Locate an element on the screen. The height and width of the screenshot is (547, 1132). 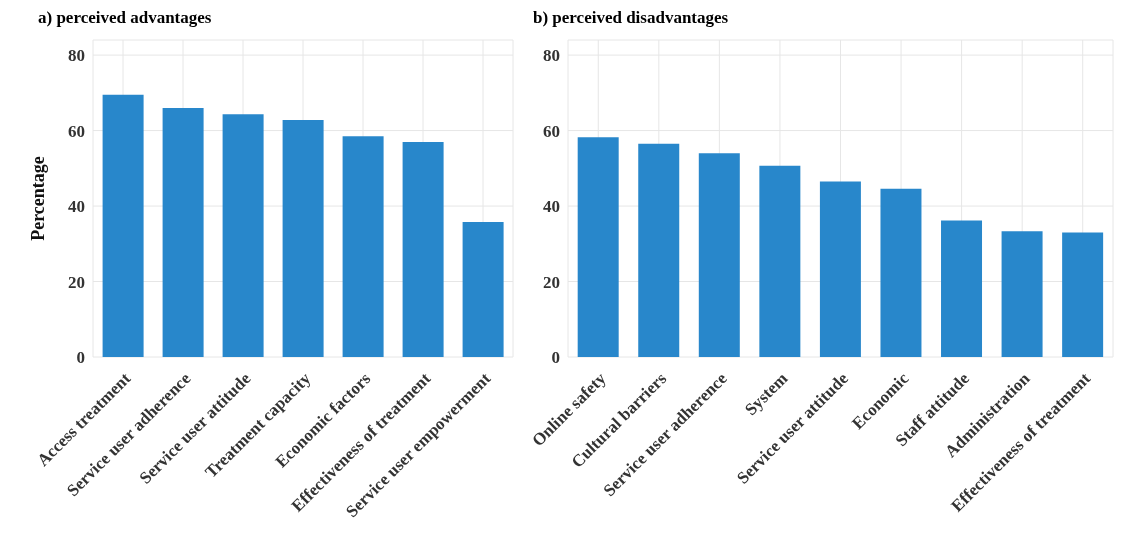
y-axis-title: Percentage is located at coordinates (38, 198).